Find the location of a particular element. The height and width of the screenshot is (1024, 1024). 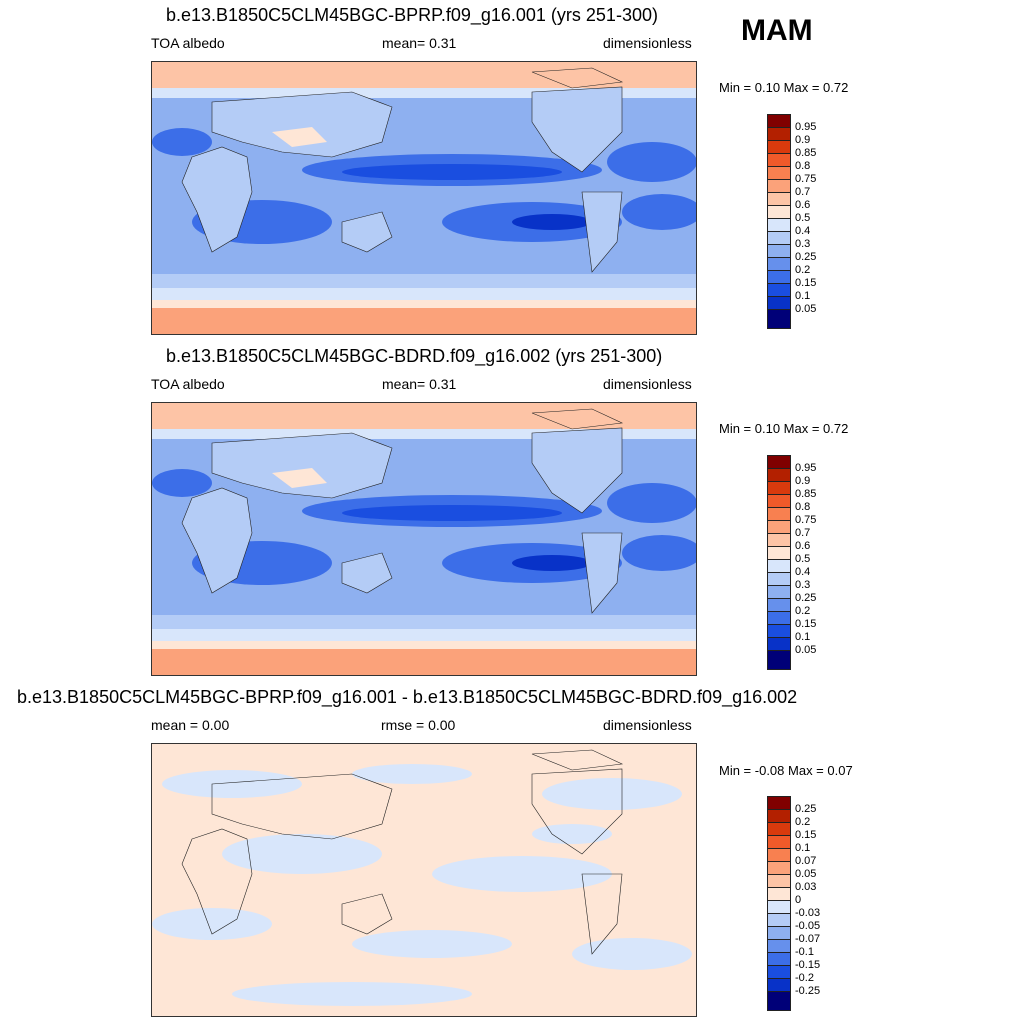

colorbar-label: -0.2 is located at coordinates (804, 978).